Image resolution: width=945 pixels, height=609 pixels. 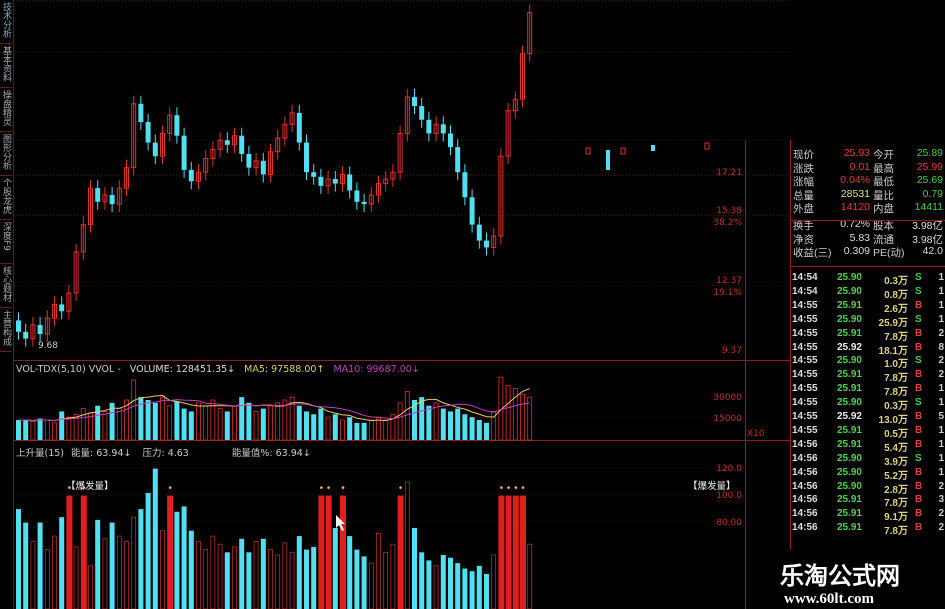 I want to click on sidebar-tab: 主营构成, so click(x=6, y=330).